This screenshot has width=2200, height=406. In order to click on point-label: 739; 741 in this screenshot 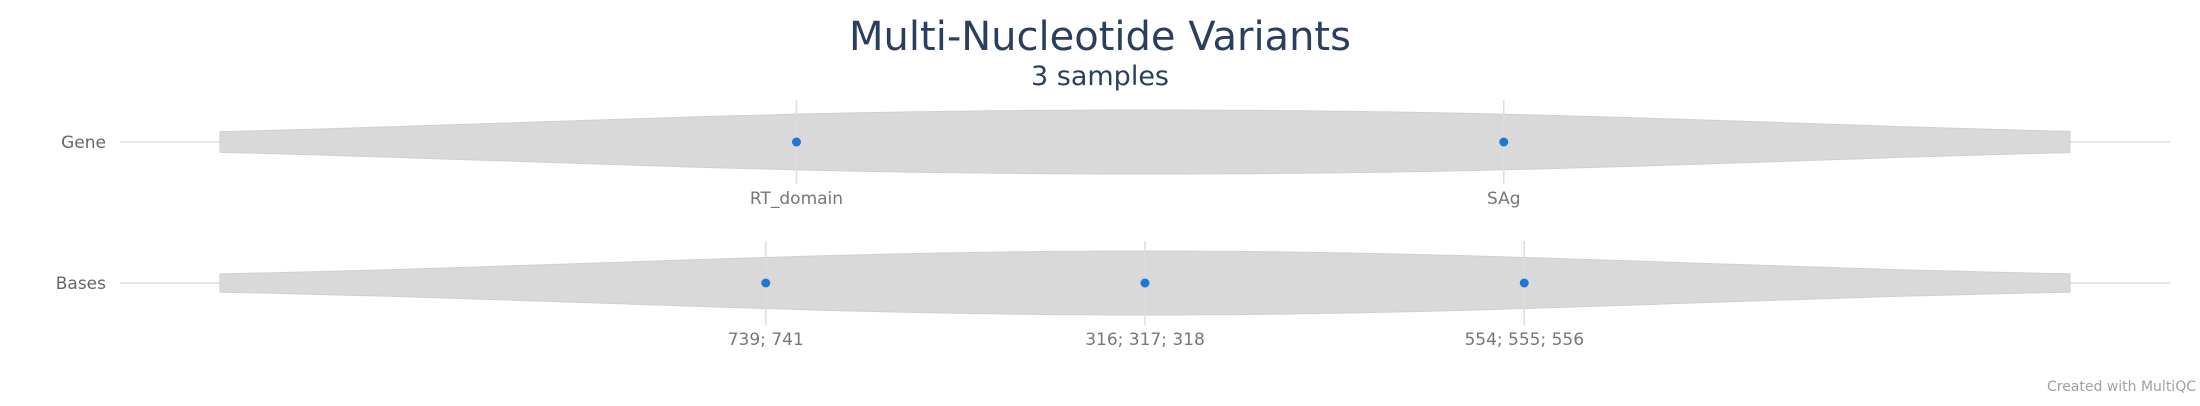, I will do `click(766, 340)`.